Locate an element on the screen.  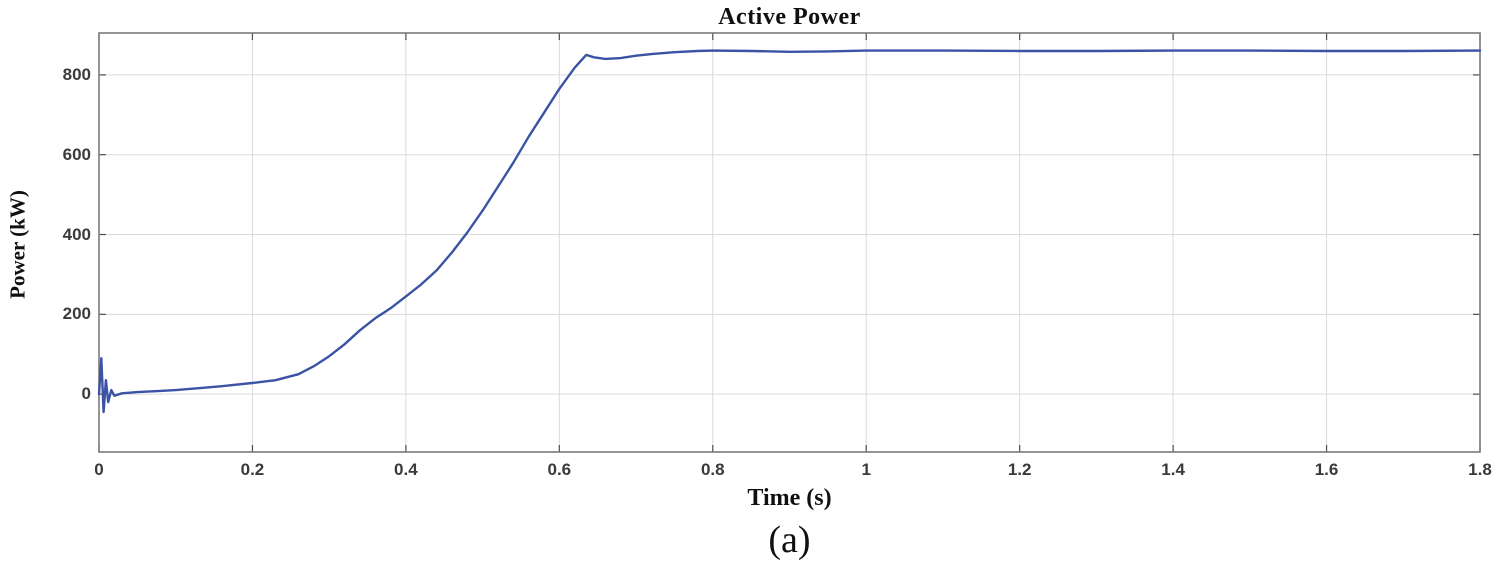
x-tick-label: 1.8 is located at coordinates (1480, 469).